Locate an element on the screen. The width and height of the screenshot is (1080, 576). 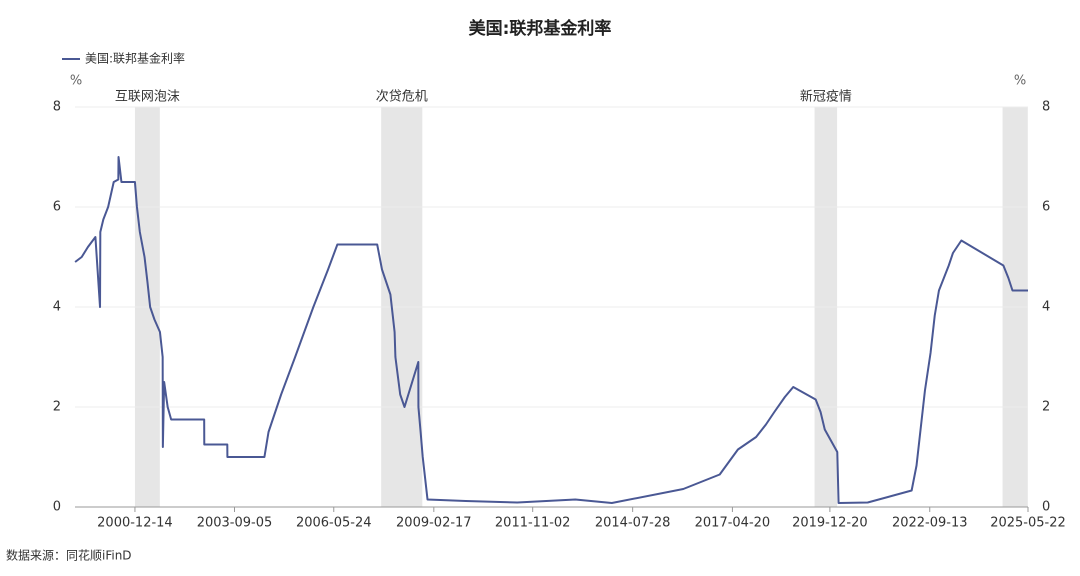
region-label: 新冠疫情 is located at coordinates (826, 97).